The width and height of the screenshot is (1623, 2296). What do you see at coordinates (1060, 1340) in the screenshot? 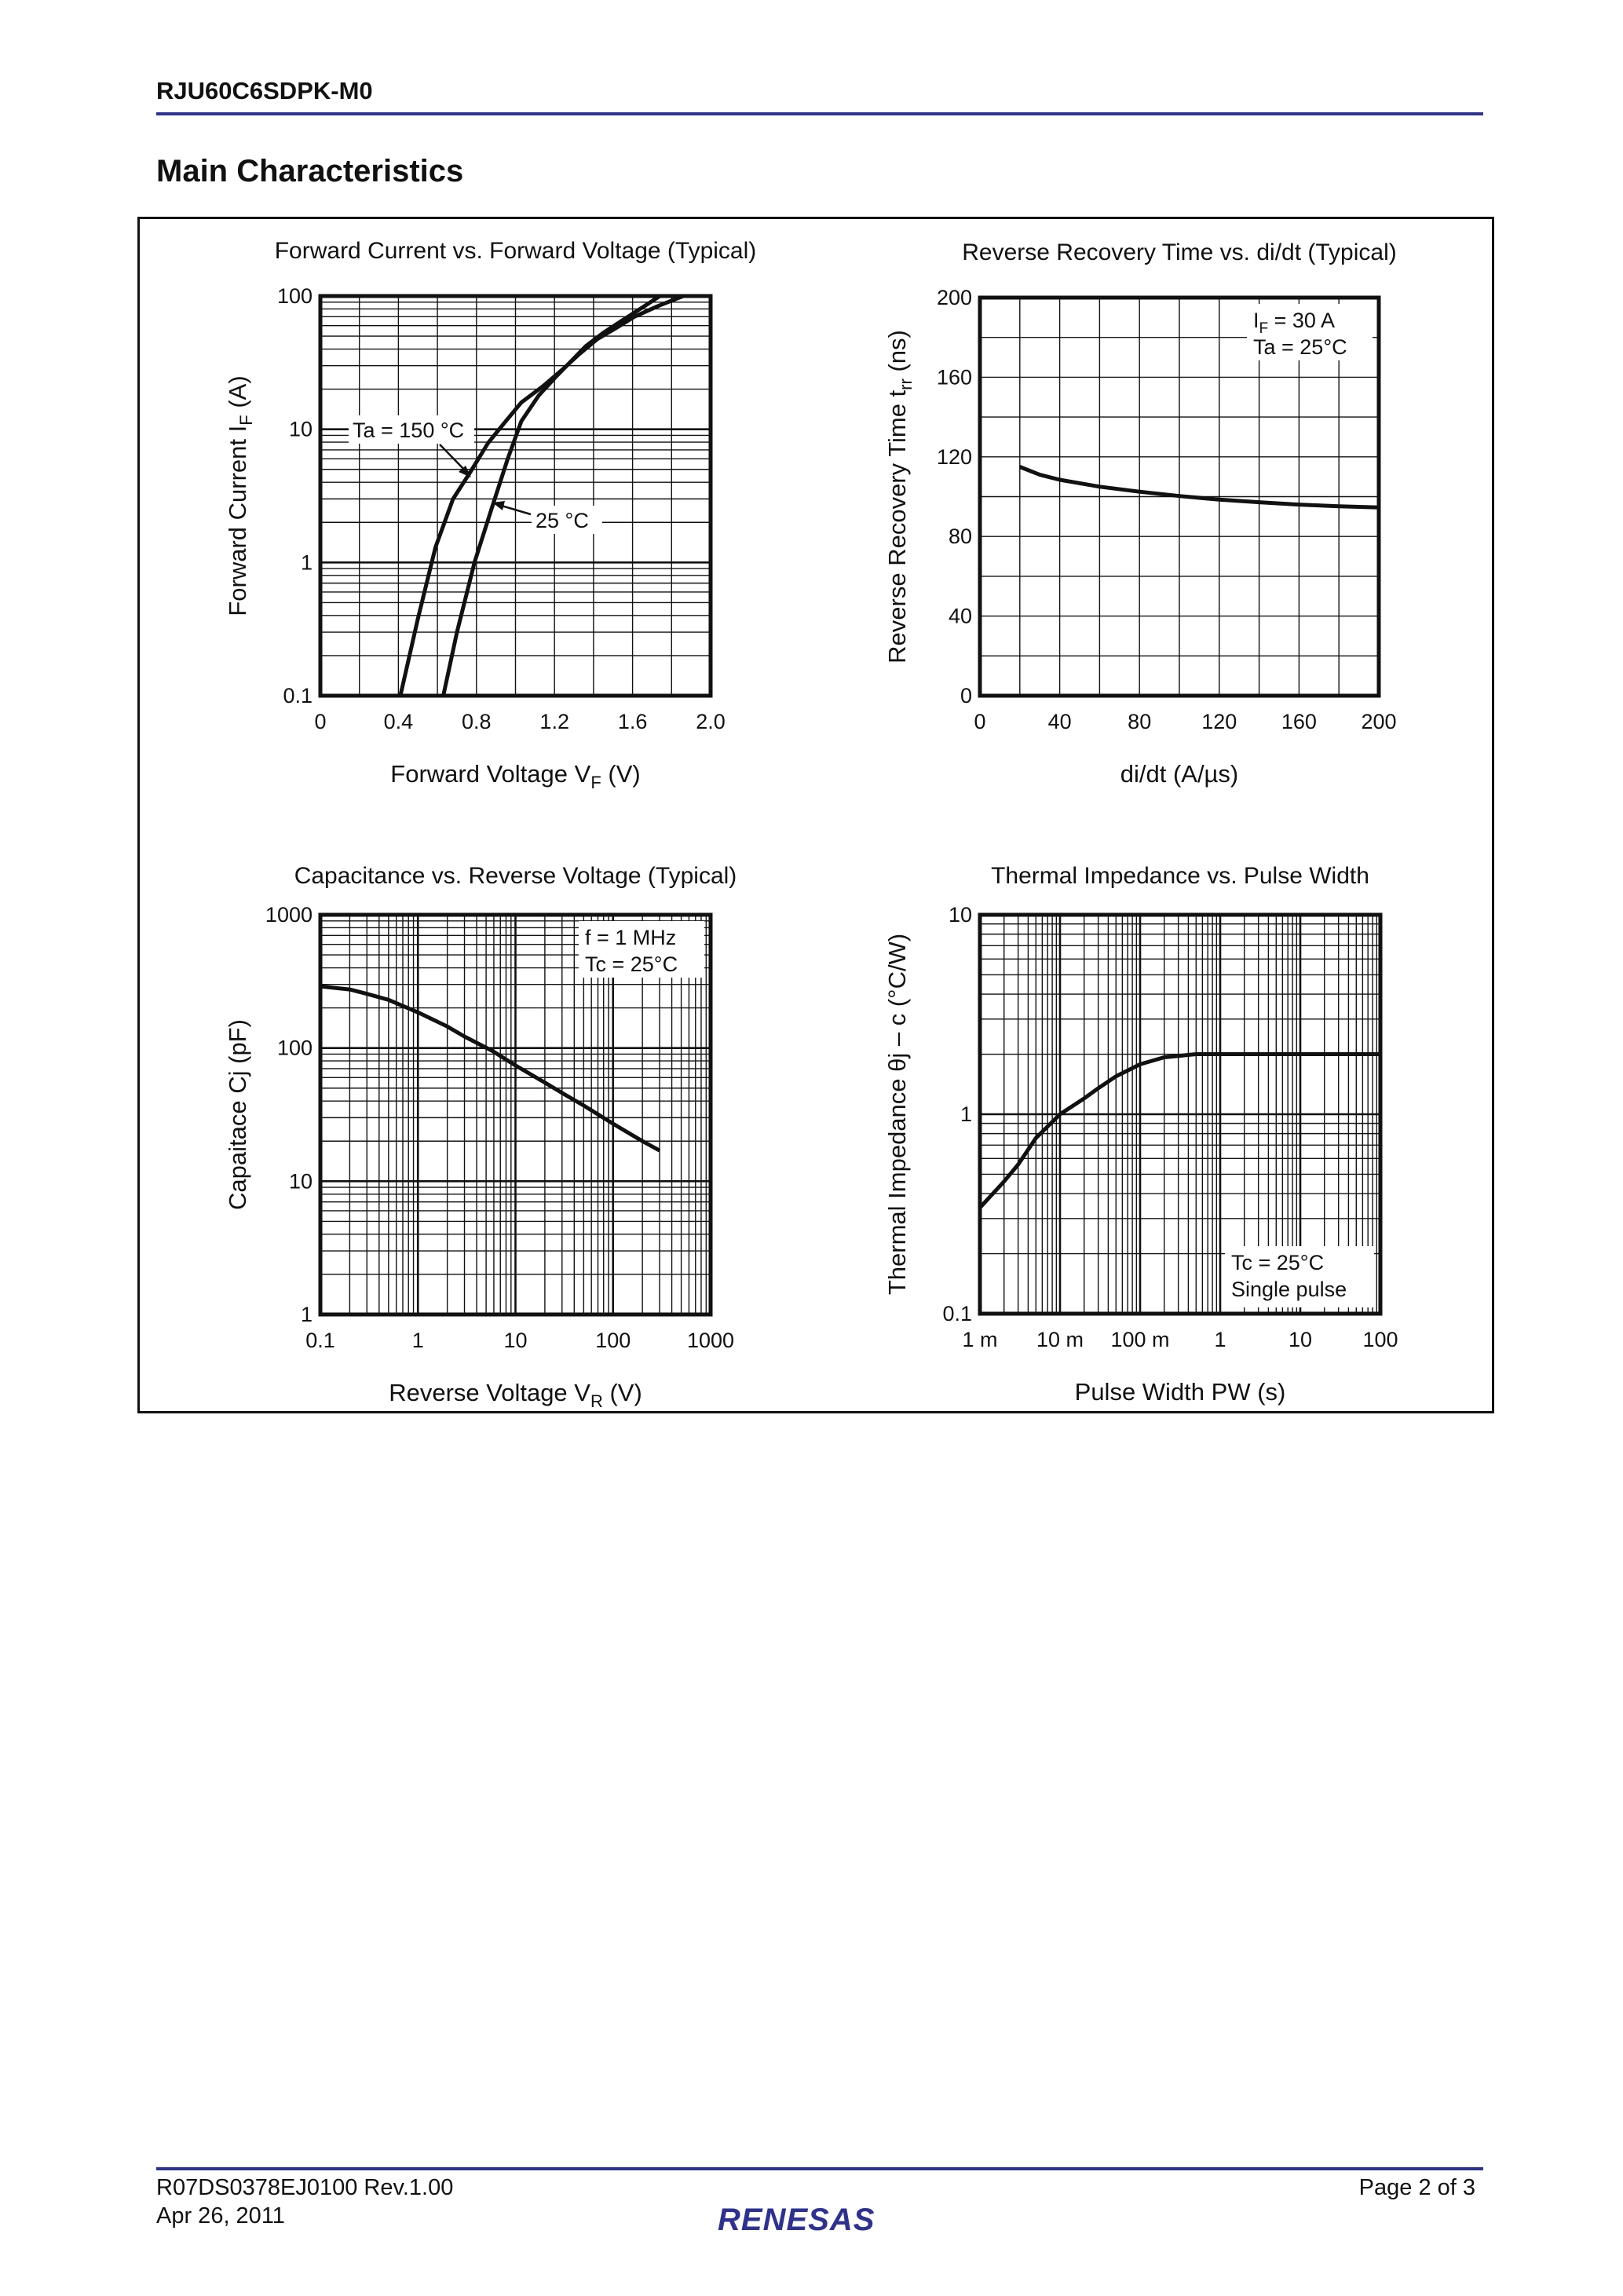
I see `x-tick-label: 10 m` at bounding box center [1060, 1340].